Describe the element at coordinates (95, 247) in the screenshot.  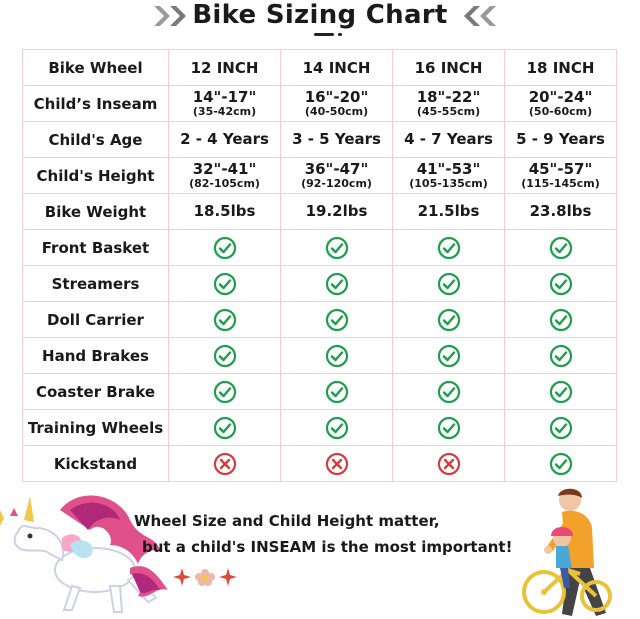
I see `row-label: Front Basket` at that location.